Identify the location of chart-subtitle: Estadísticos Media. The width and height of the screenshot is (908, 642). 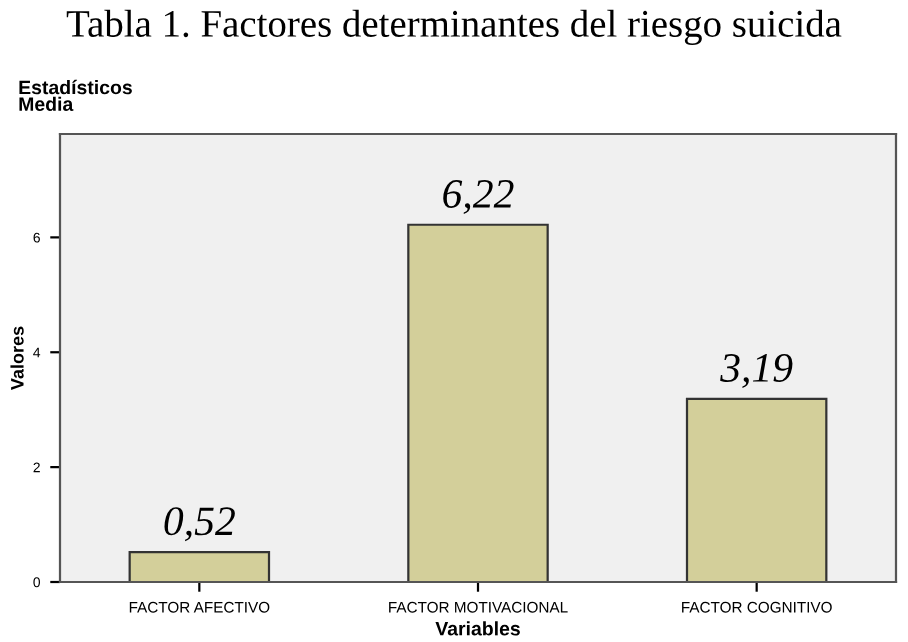
(75, 95).